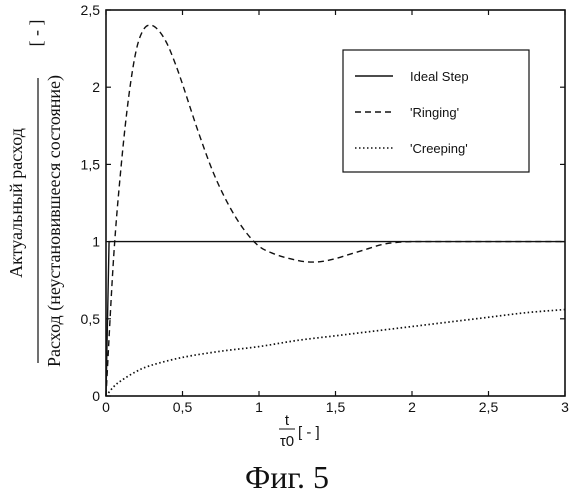 This screenshot has width=574, height=500. I want to click on figure-caption: Фиг. 5, so click(287, 477).